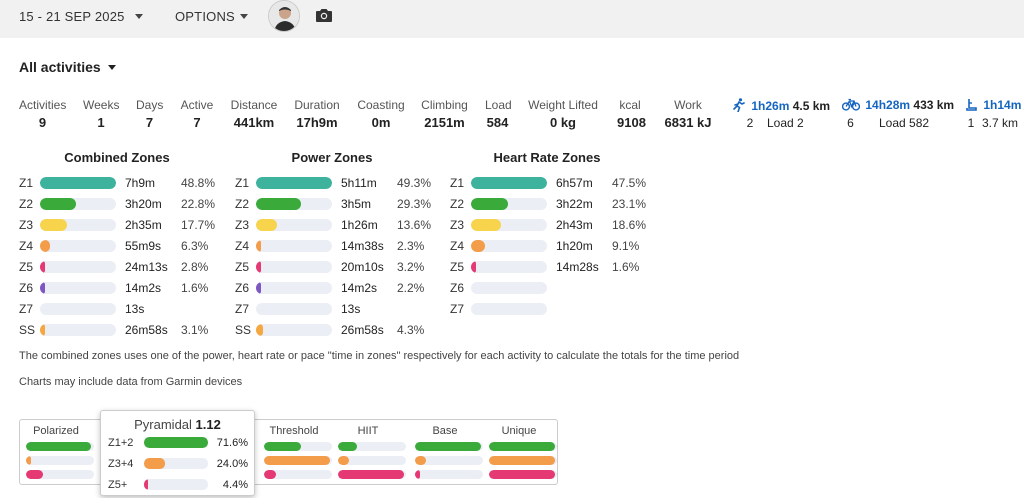 This screenshot has width=1024, height=498. Describe the element at coordinates (146, 267) in the screenshot. I see `zone-time: 24m13s` at that location.